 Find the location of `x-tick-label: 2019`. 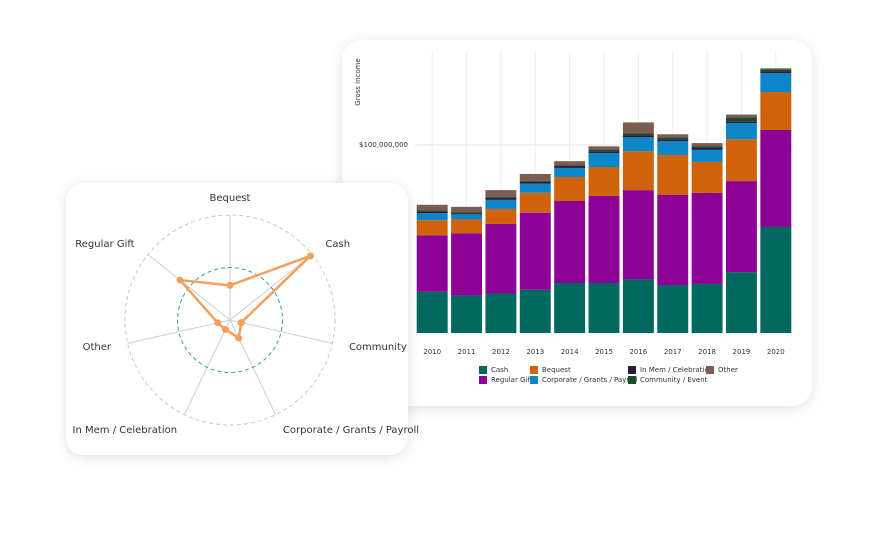

x-tick-label: 2019 is located at coordinates (742, 352).